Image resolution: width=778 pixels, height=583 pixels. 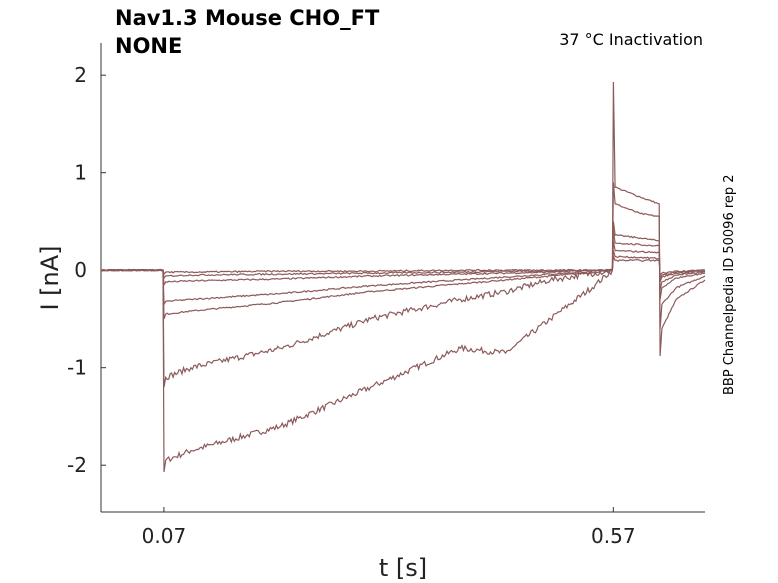 I want to click on y-tick-label: -2, so click(x=77, y=465).